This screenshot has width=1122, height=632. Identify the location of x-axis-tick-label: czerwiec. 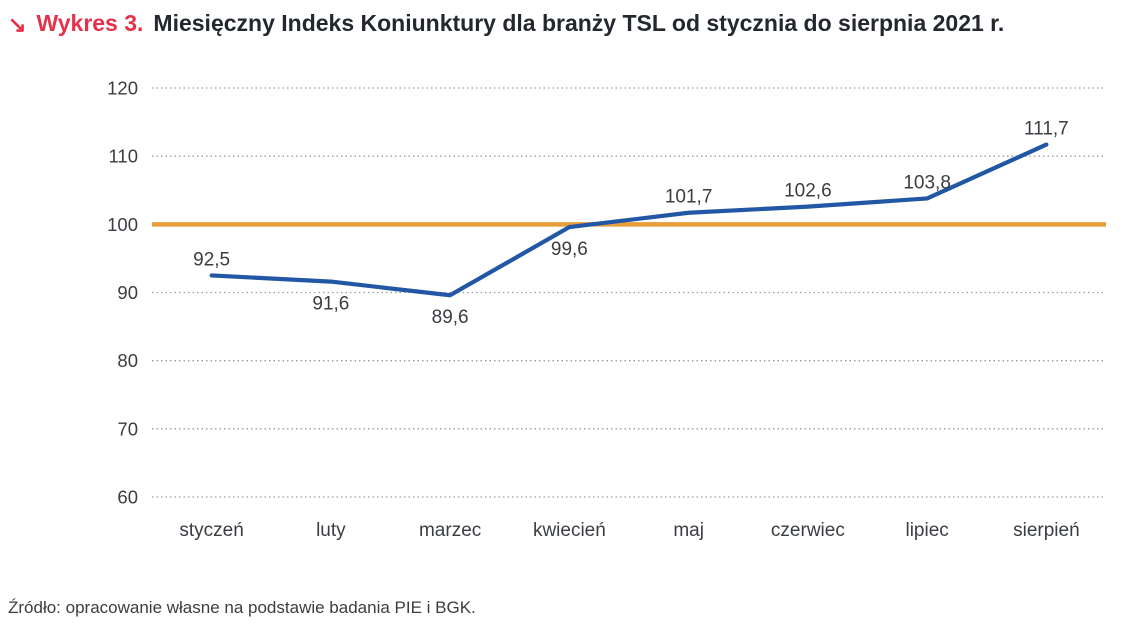
(808, 530).